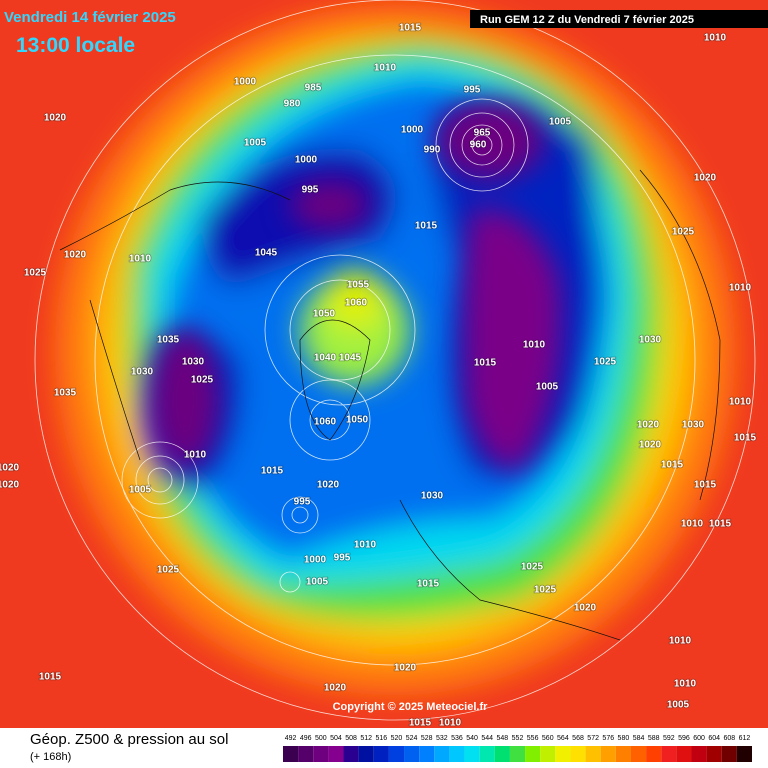 The image size is (768, 768). I want to click on legend-label: 600, so click(699, 738).